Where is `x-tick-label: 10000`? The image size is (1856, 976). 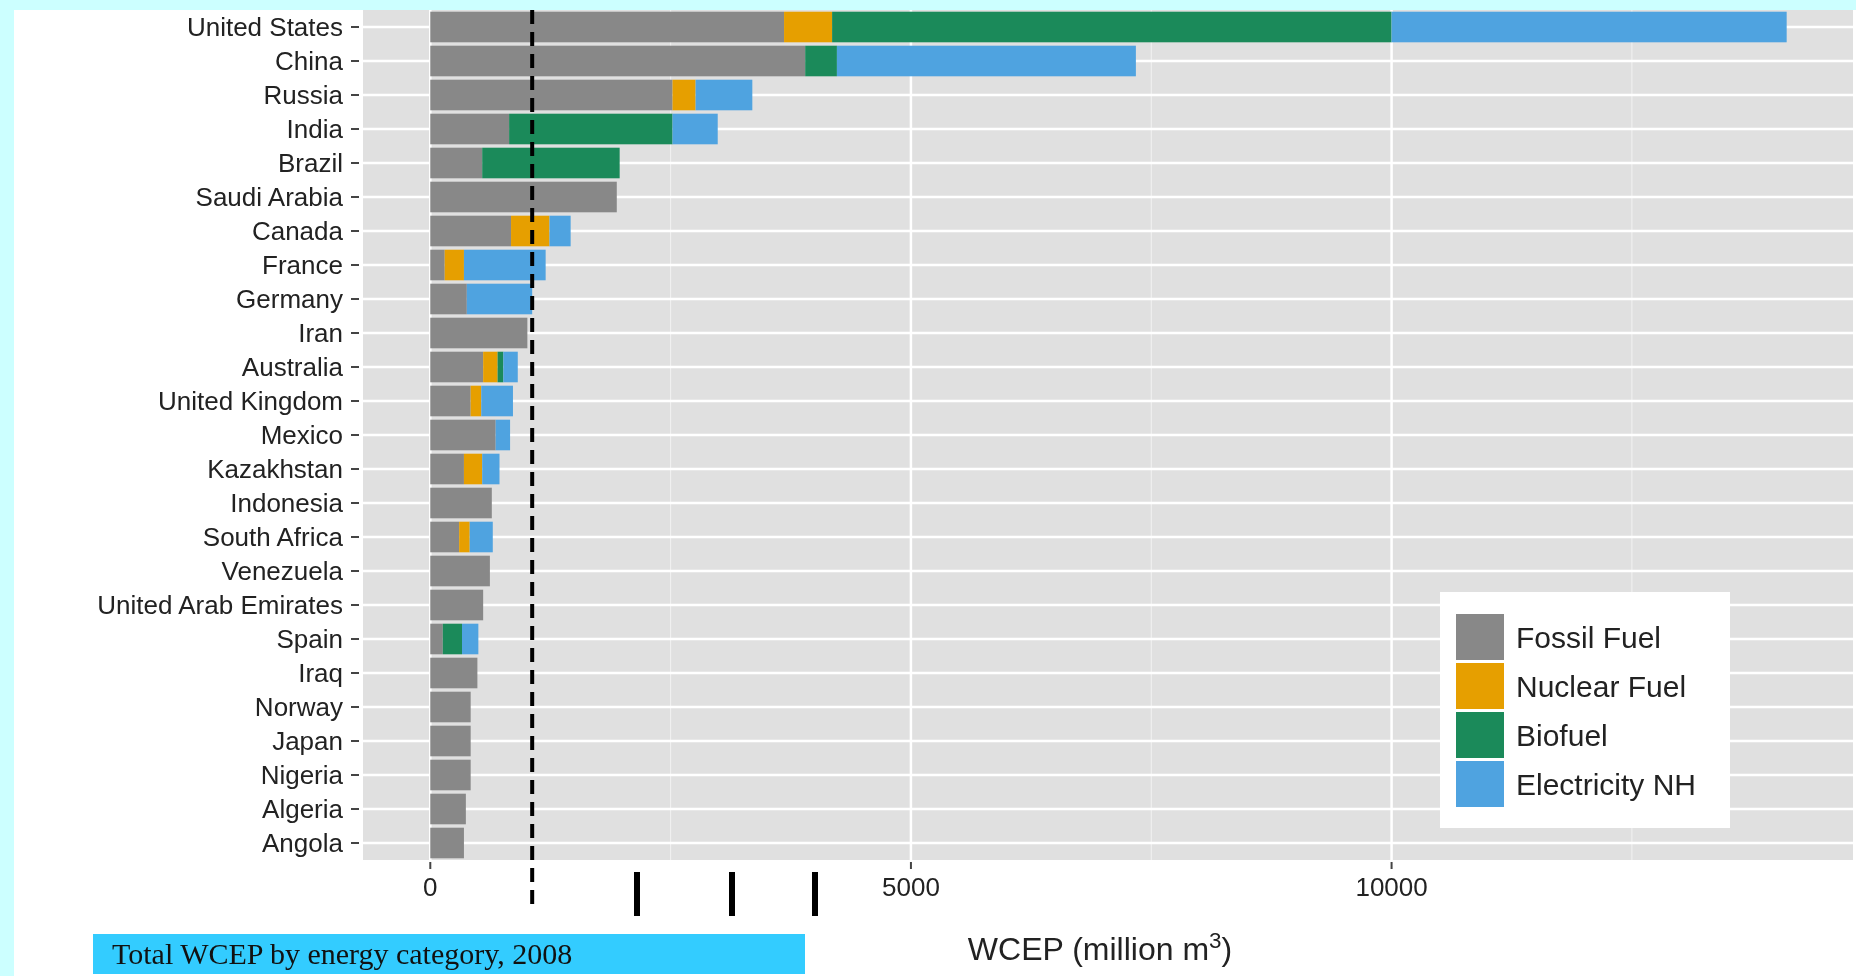 x-tick-label: 10000 is located at coordinates (1391, 887).